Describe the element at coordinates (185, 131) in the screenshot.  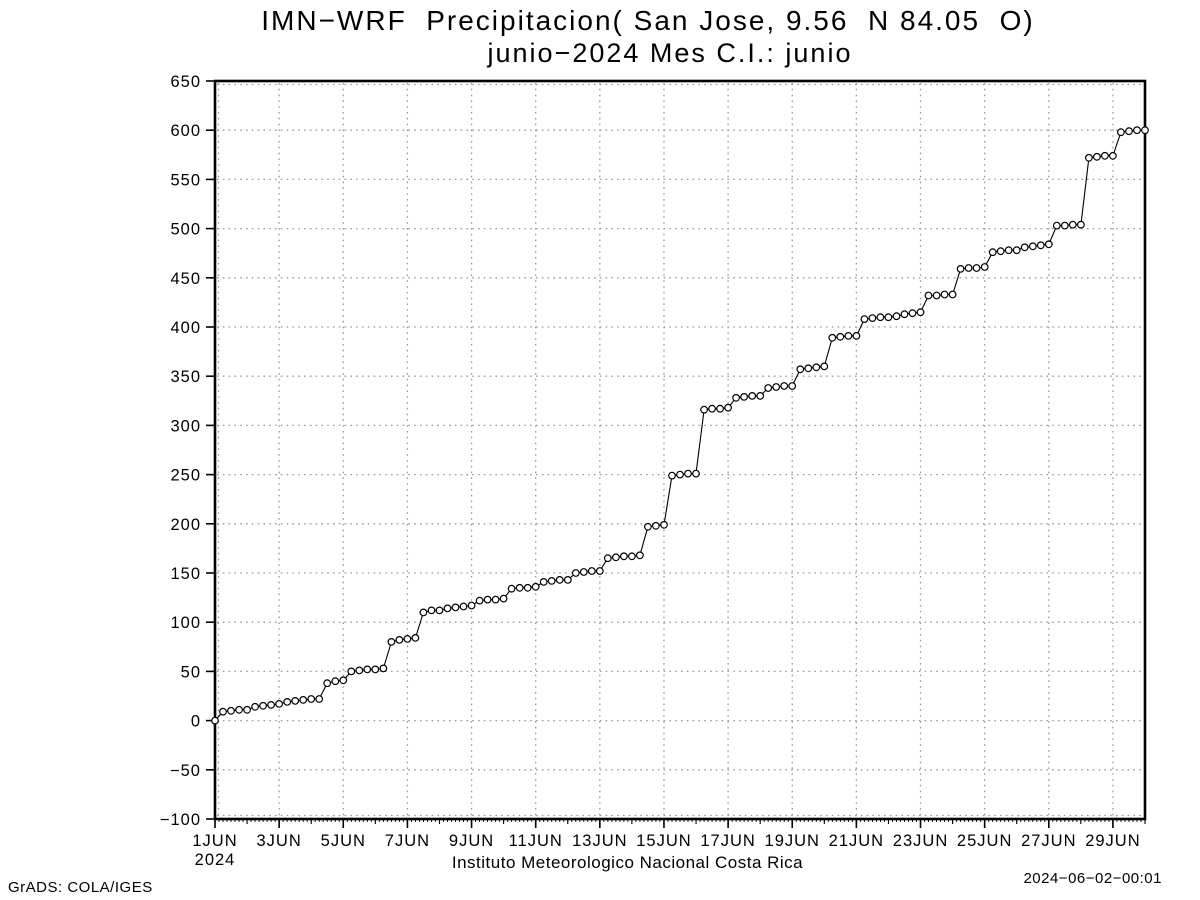
I see `svg-text: 600` at that location.